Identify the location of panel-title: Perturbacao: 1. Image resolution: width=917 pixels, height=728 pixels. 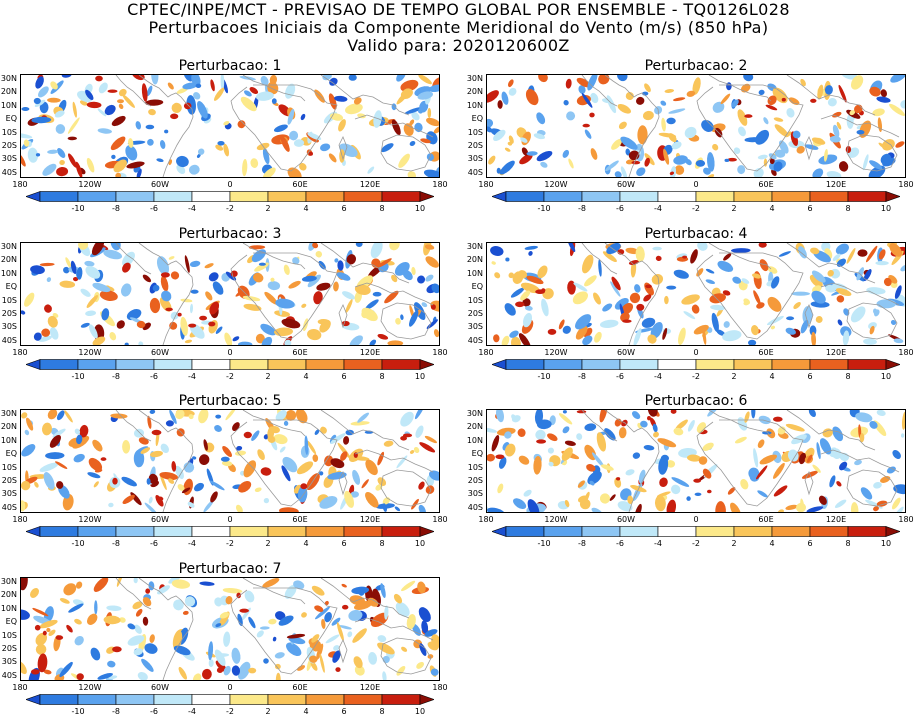
(230, 66).